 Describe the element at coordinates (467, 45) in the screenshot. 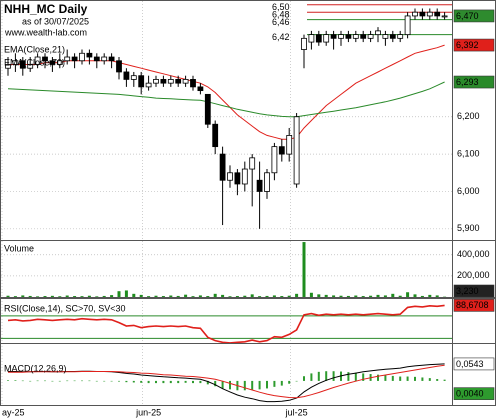

I see `value-label: 6,392` at that location.